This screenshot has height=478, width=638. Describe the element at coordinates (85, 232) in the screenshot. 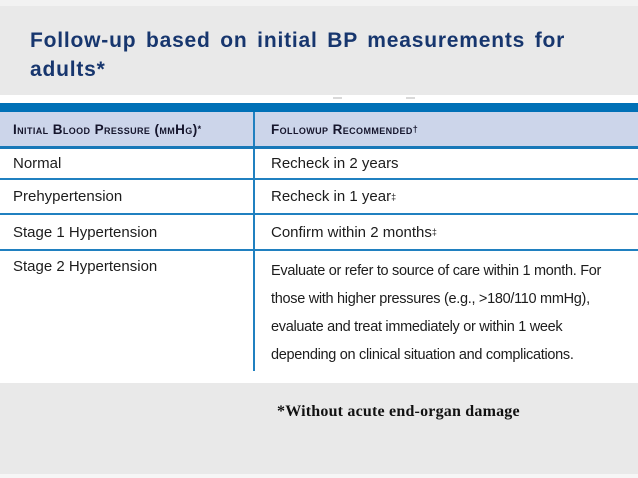

I see `category-label: Stage 1 Hypertension` at that location.